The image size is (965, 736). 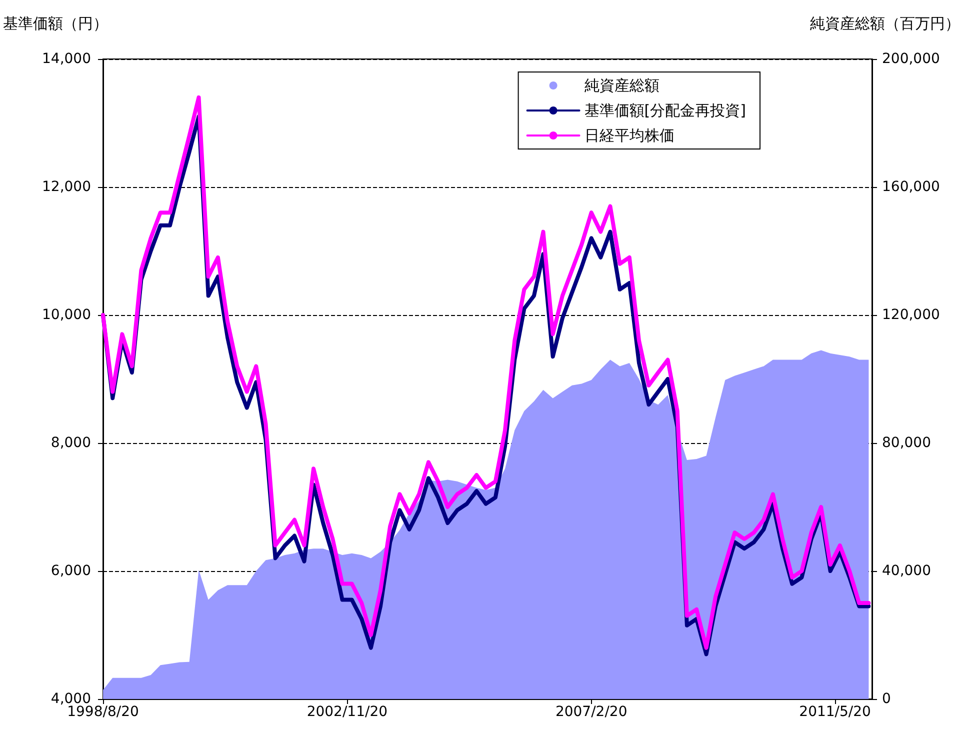 I want to click on y2-tick-label: 120,000, so click(x=911, y=315).